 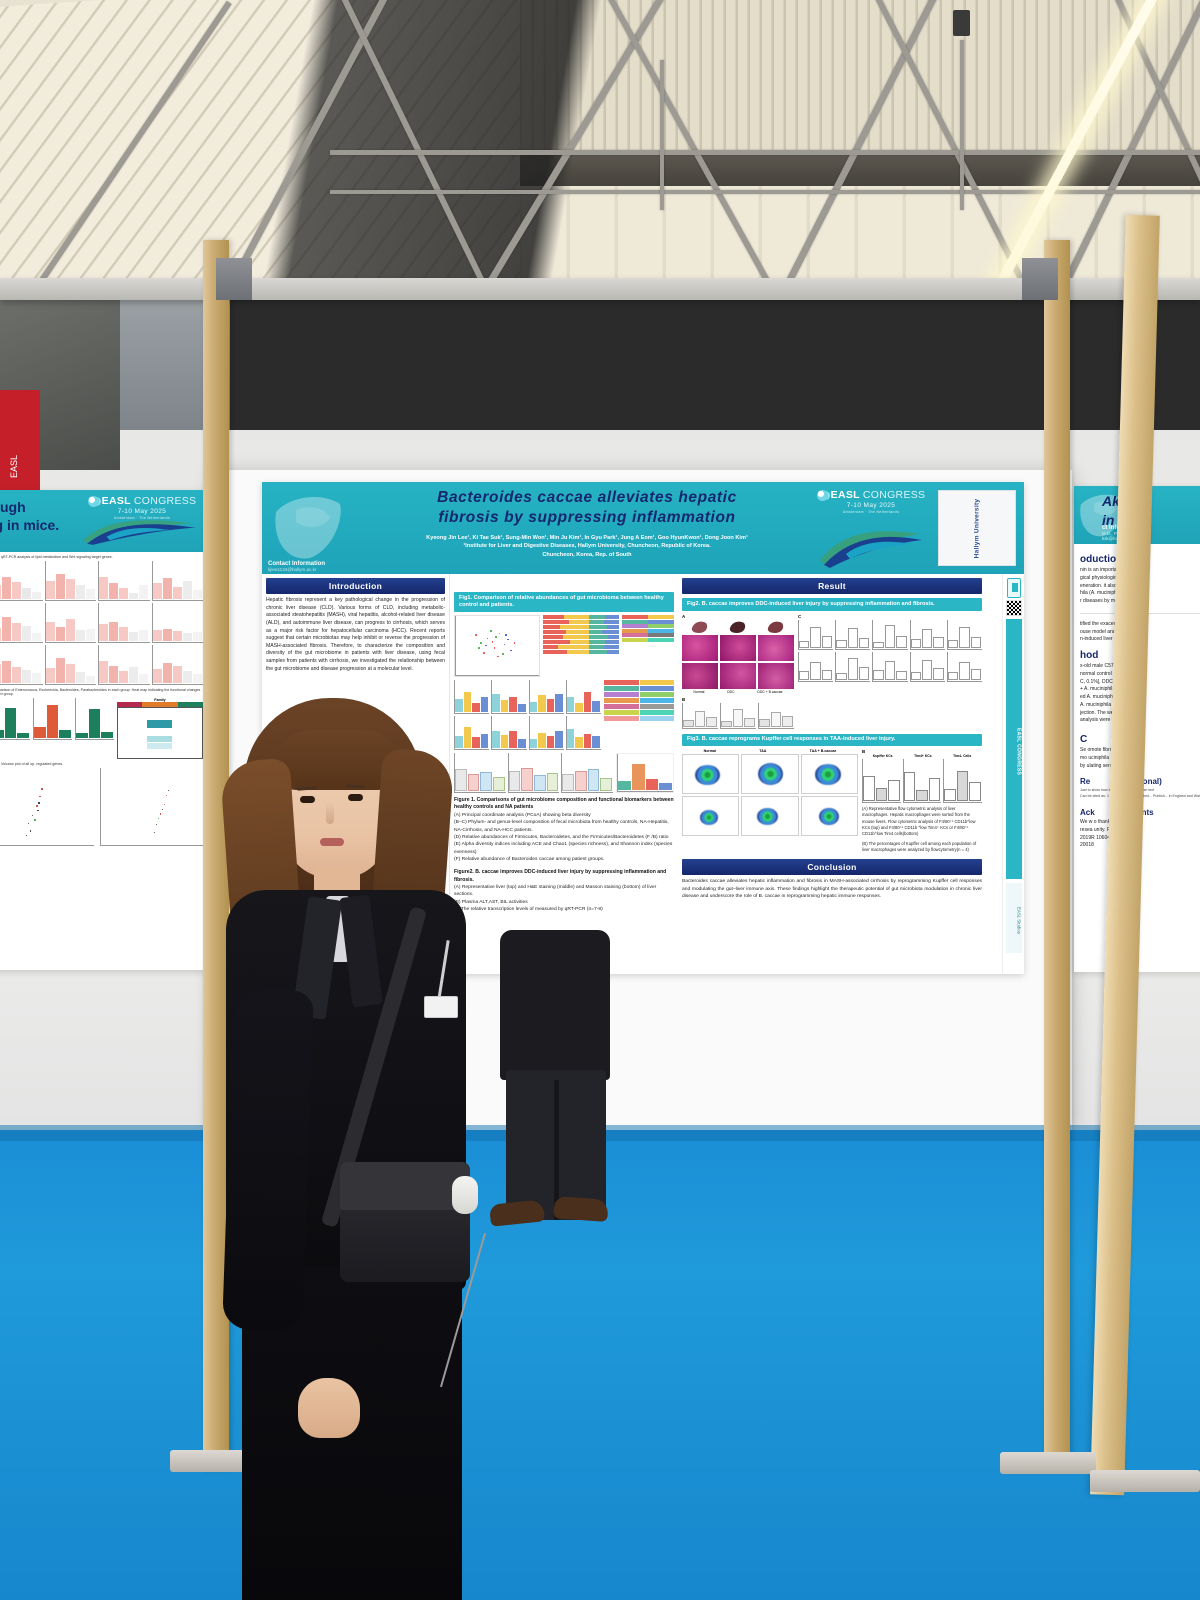 I want to click on section-heading-conclusion: Conclusion, so click(x=832, y=867).